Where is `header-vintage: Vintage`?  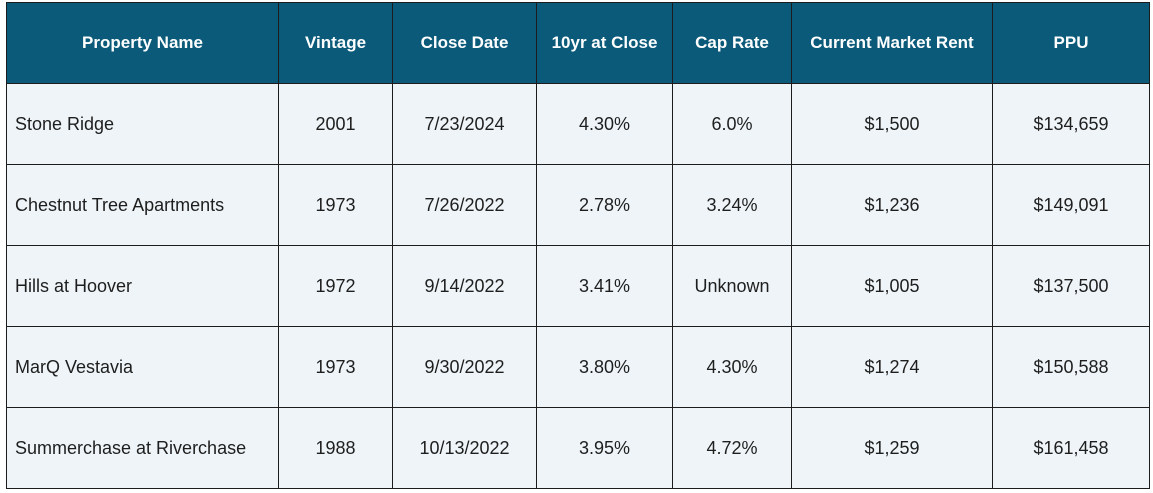 header-vintage: Vintage is located at coordinates (335, 43).